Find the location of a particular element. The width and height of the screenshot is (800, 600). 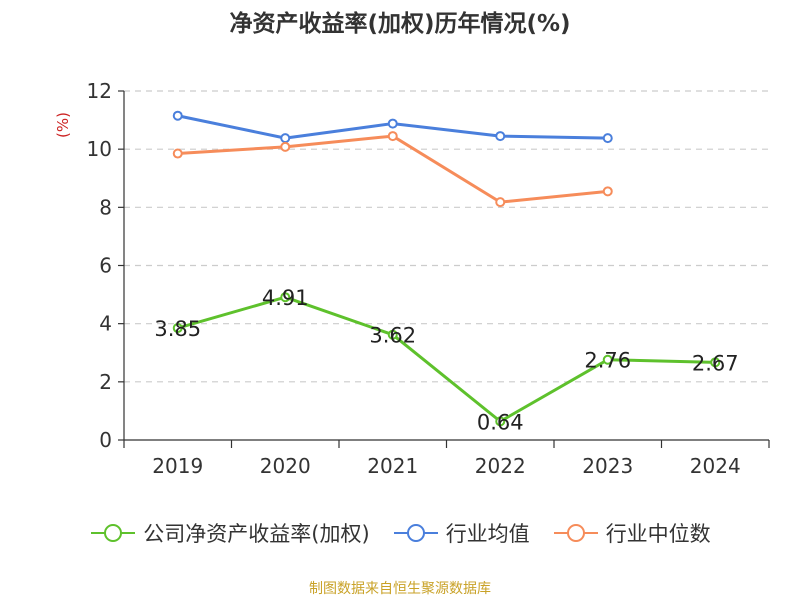

y-tick-label: 0 is located at coordinates (105, 440).